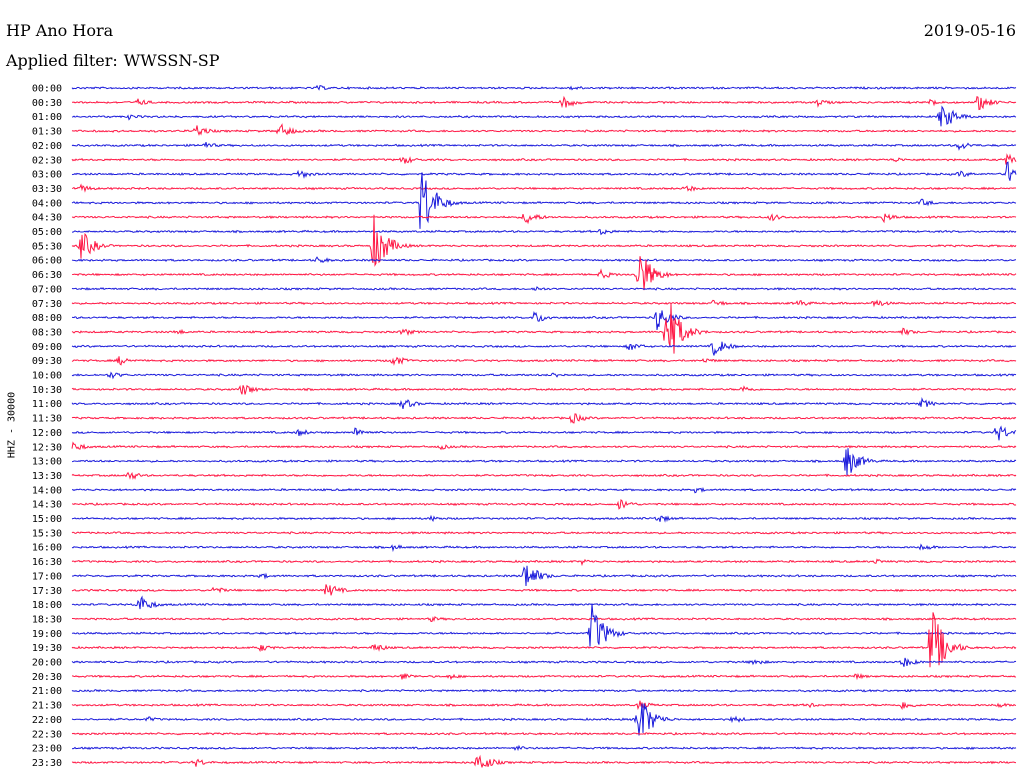 The height and width of the screenshot is (780, 1024). Describe the element at coordinates (171, 60) in the screenshot. I see `filter-name: WWSSN-SP` at that location.